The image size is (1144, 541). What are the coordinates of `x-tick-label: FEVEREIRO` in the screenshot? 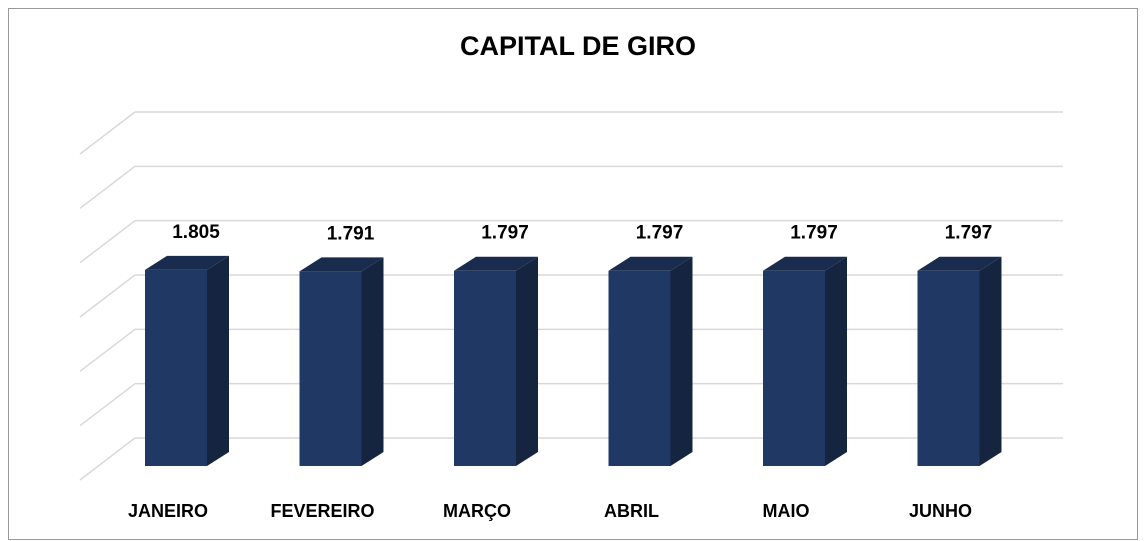 It's located at (322, 511).